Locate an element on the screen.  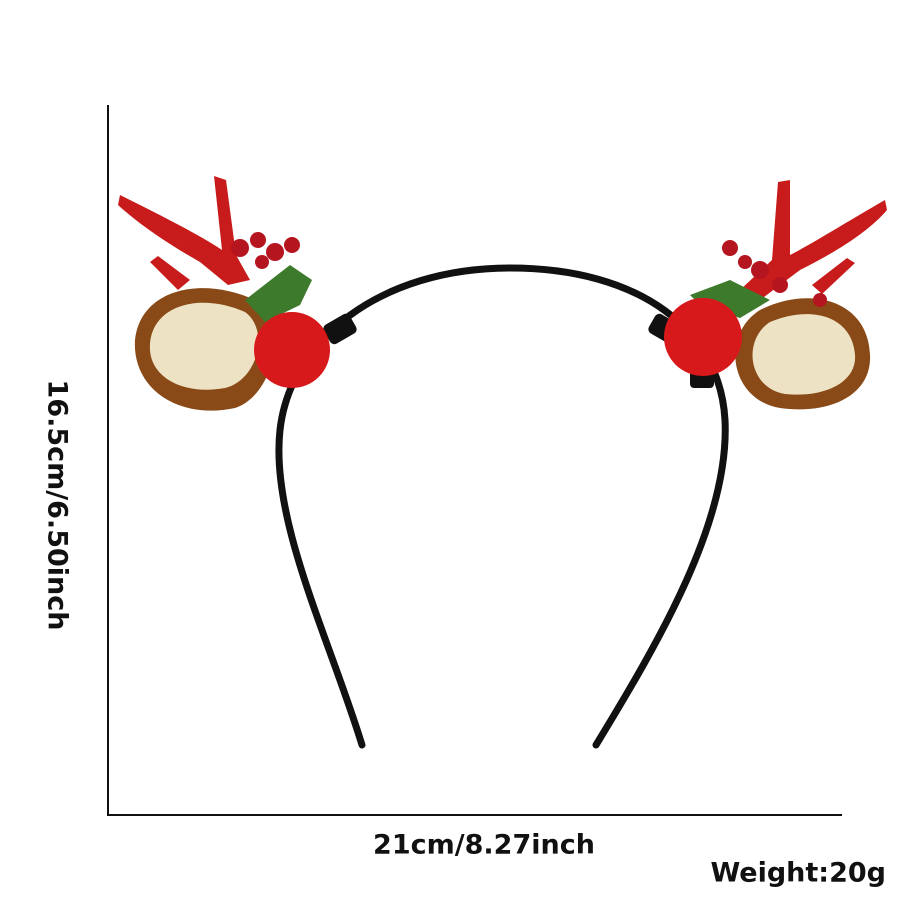
right-berries is located at coordinates (758, 279).